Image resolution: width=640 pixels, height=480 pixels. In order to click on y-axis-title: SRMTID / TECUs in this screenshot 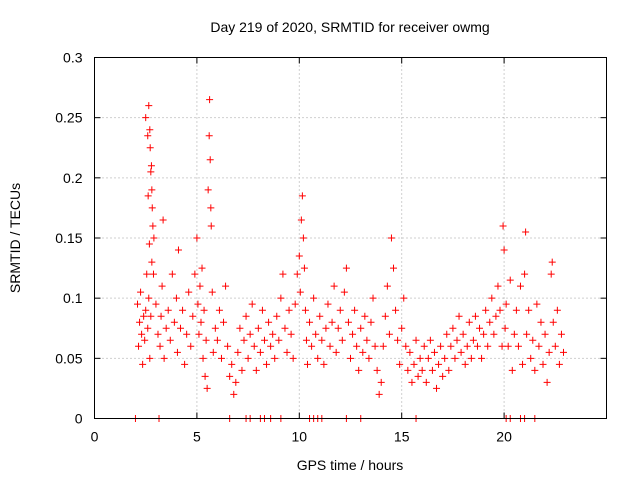, I will do `click(15, 238)`.